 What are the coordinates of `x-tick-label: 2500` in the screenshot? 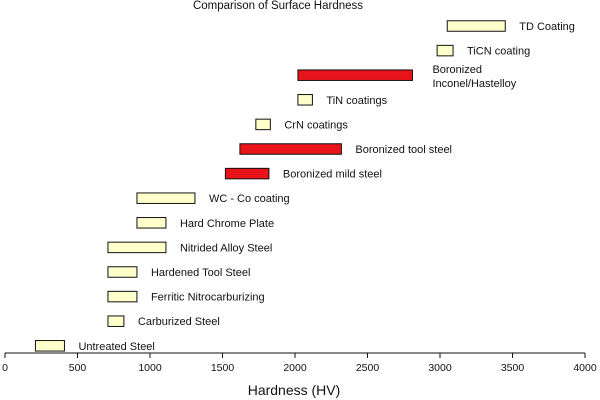 It's located at (368, 368).